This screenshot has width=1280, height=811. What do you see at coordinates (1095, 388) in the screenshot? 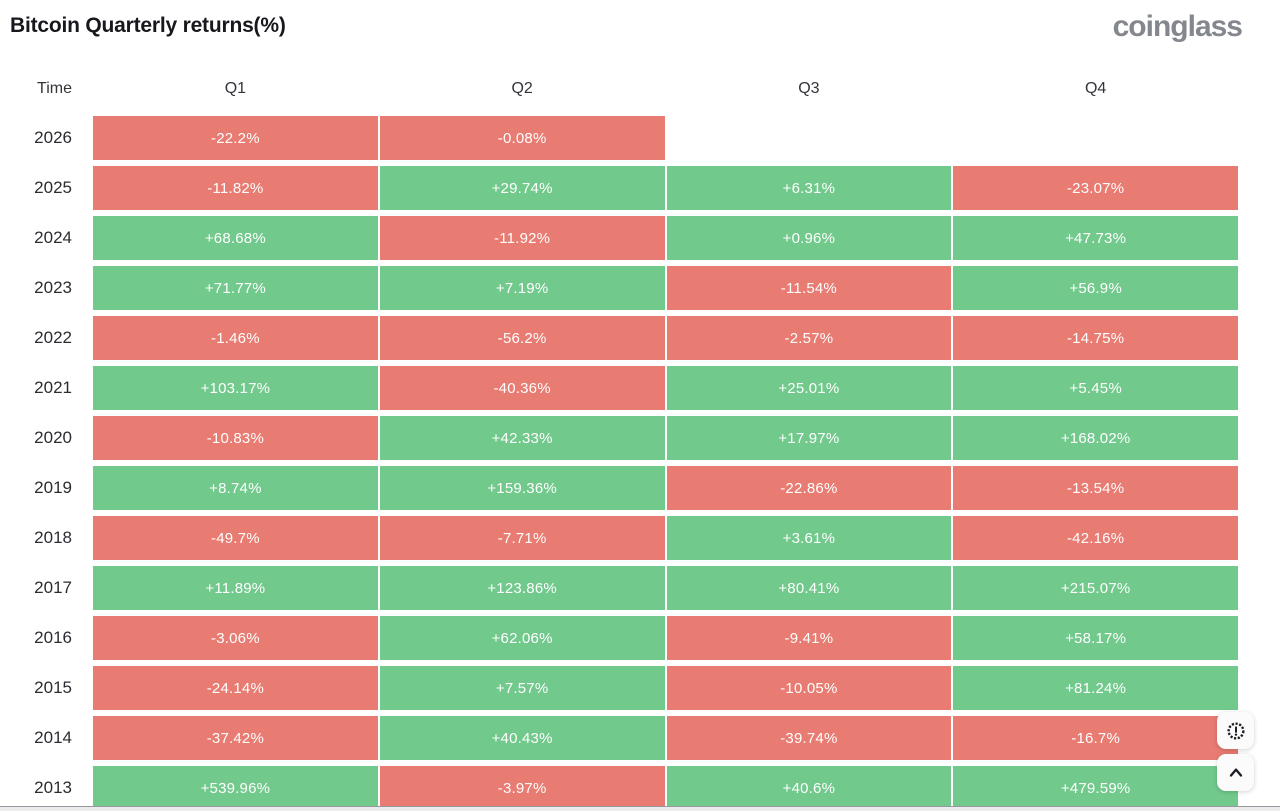
I see `return-cell: +5.45%` at bounding box center [1095, 388].